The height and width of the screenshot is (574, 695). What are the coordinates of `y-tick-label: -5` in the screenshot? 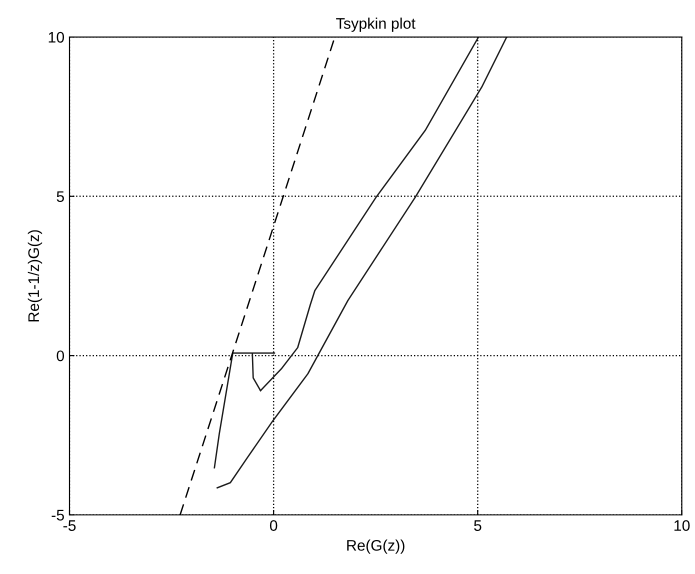 It's located at (58, 515).